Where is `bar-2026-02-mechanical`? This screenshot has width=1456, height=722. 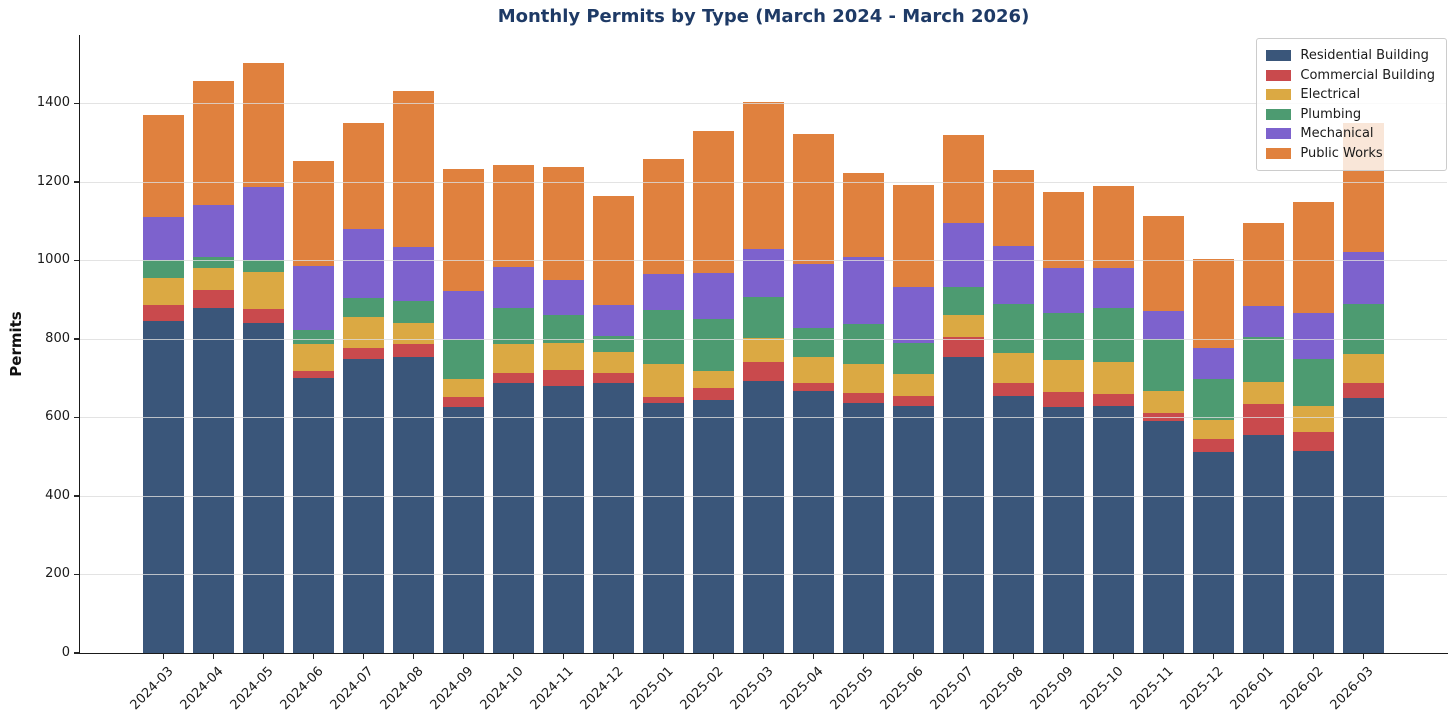 bar-2026-02-mechanical is located at coordinates (1313, 336).